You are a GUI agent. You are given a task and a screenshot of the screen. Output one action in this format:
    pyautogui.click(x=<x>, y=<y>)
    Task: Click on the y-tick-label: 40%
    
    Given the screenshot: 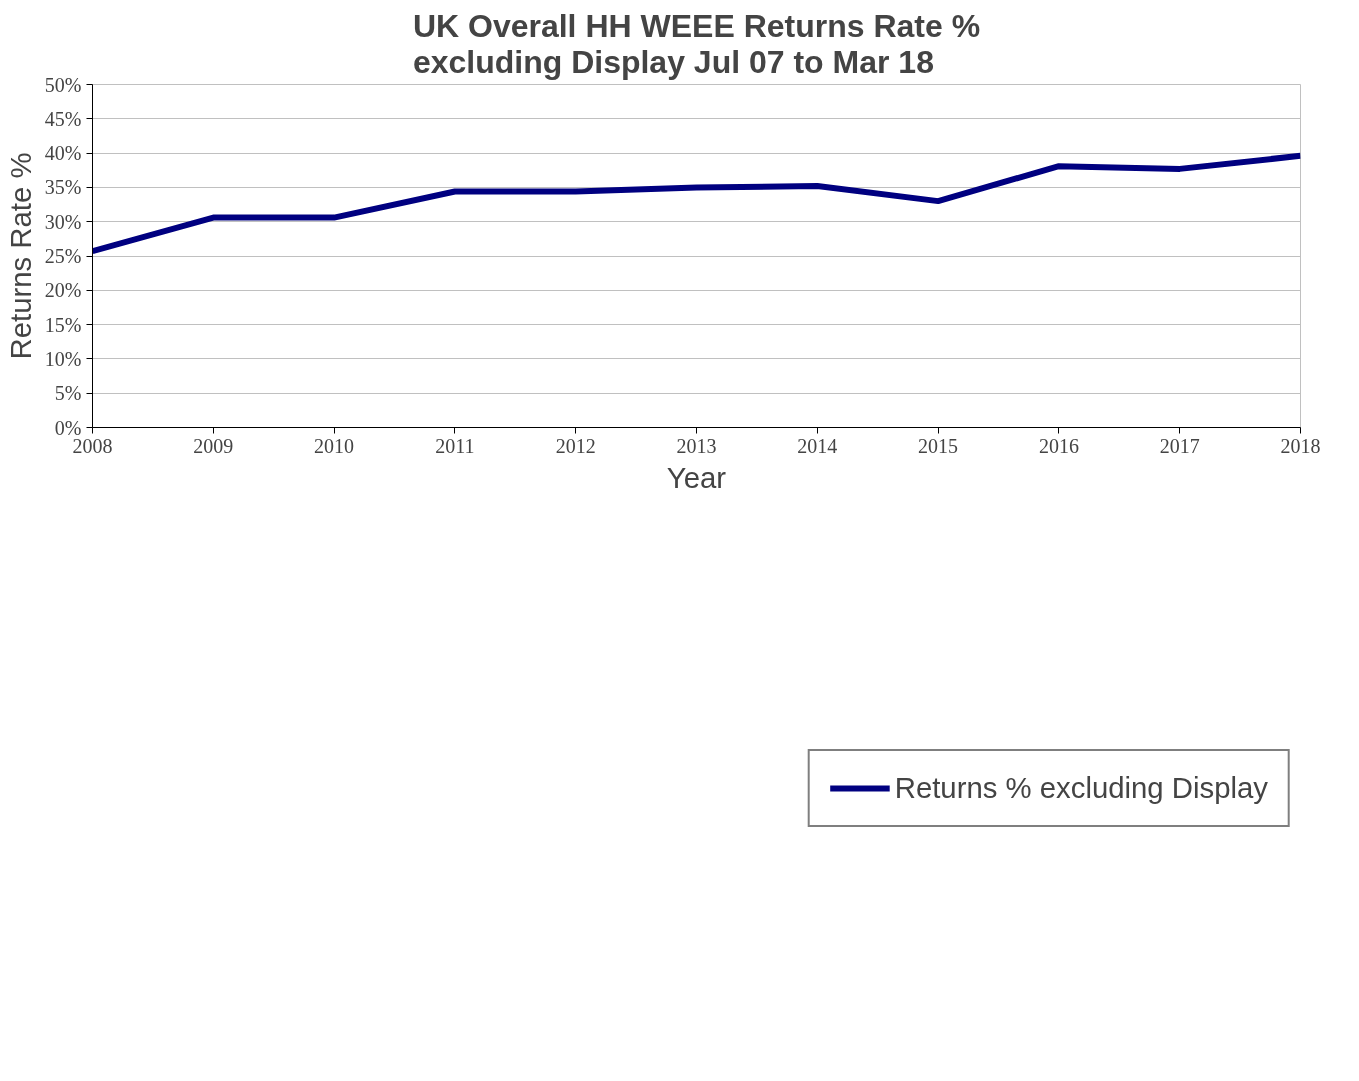 What is the action you would take?
    pyautogui.click(x=63, y=153)
    